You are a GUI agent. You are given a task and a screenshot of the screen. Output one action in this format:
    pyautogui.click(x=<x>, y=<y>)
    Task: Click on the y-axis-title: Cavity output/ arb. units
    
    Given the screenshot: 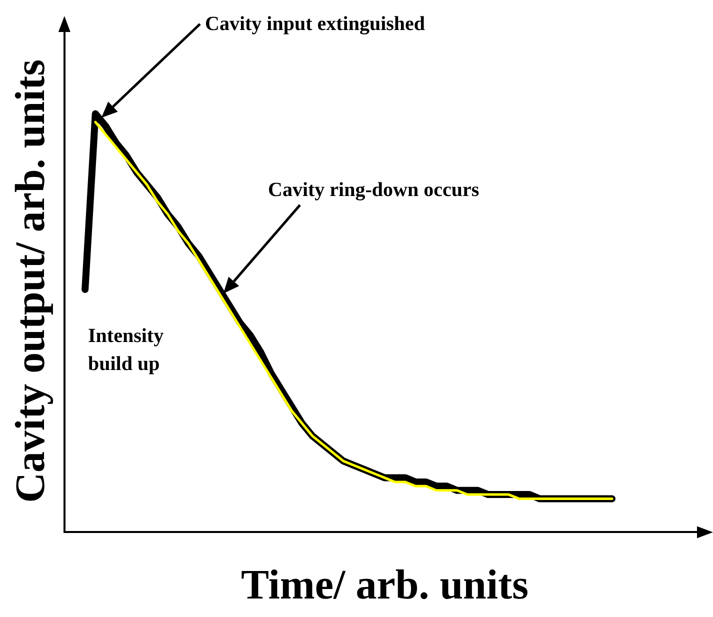 What is the action you would take?
    pyautogui.click(x=31, y=281)
    